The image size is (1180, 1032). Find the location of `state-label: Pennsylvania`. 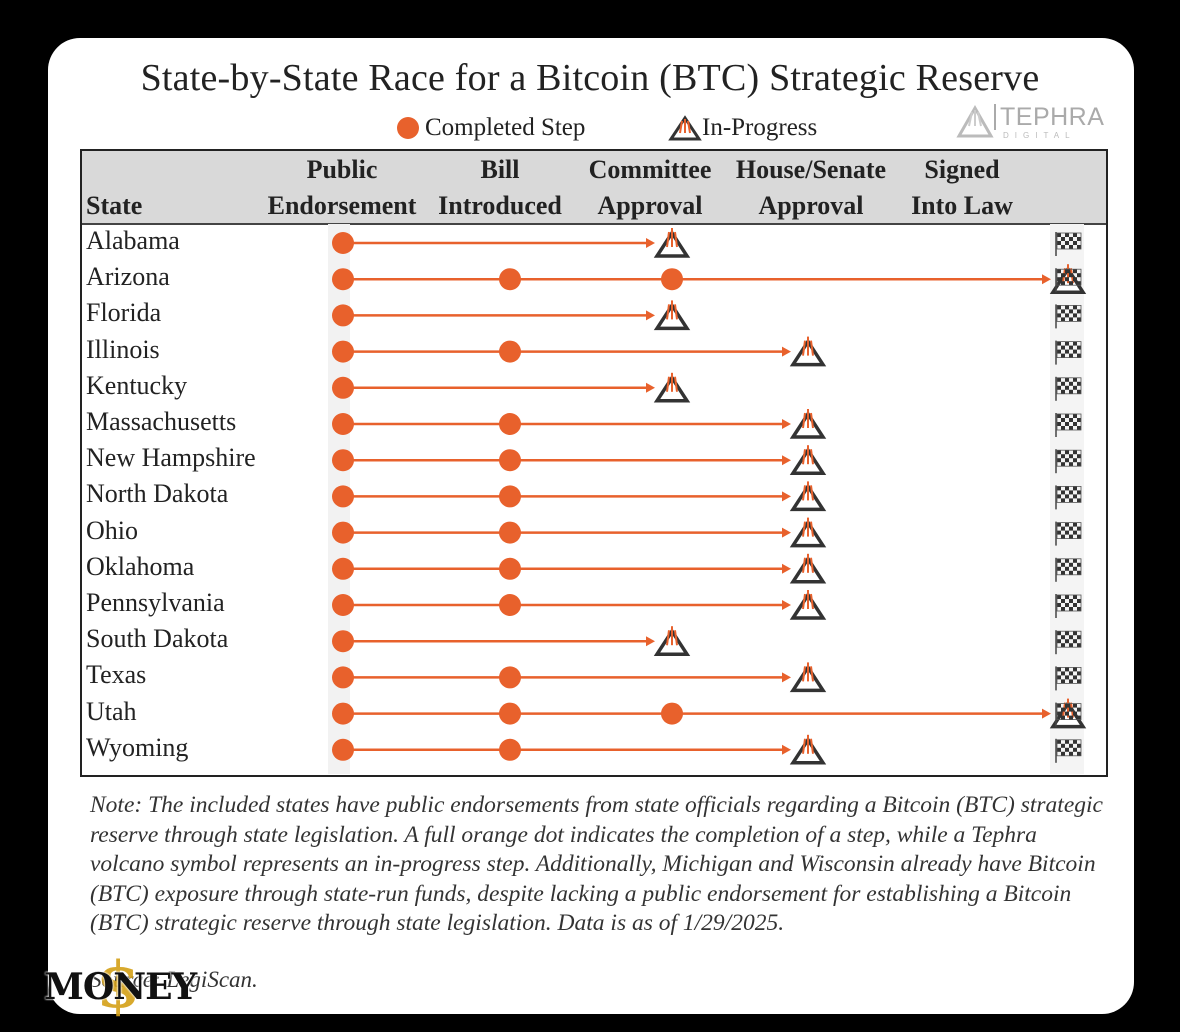

state-label: Pennsylvania is located at coordinates (155, 602).